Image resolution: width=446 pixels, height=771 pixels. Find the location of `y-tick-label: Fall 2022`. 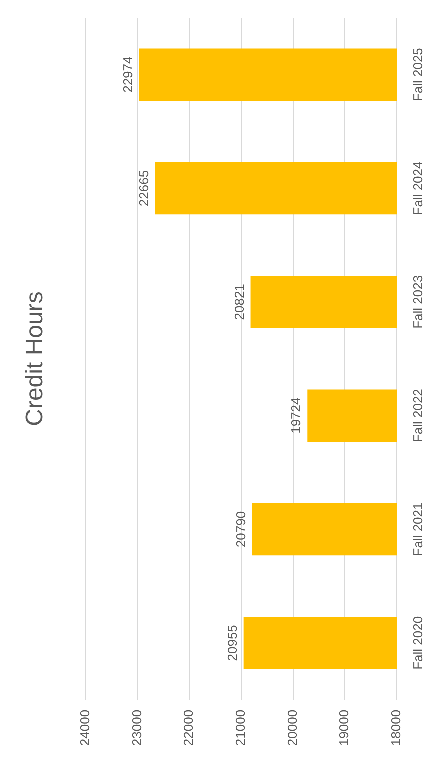

y-tick-label: Fall 2022 is located at coordinates (418, 416).